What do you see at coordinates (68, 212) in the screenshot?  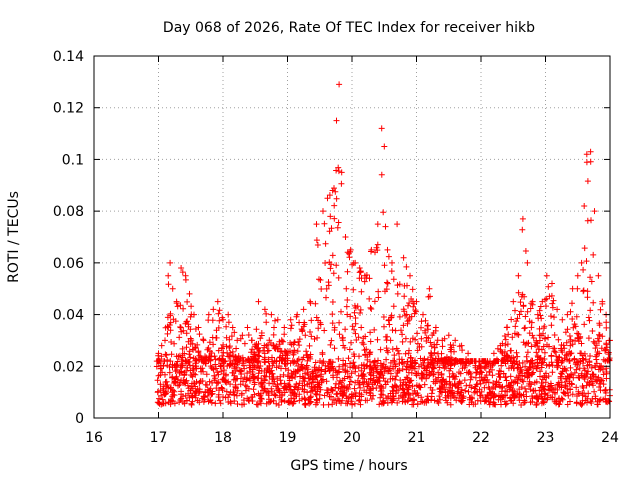 I see `y-tick-label: 0.08` at bounding box center [68, 212].